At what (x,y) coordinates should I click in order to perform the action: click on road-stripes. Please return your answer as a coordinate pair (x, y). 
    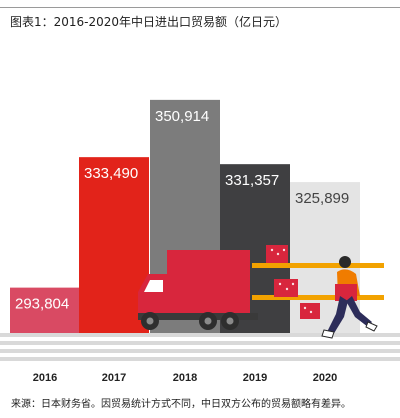
    Looking at the image, I should click on (200, 347).